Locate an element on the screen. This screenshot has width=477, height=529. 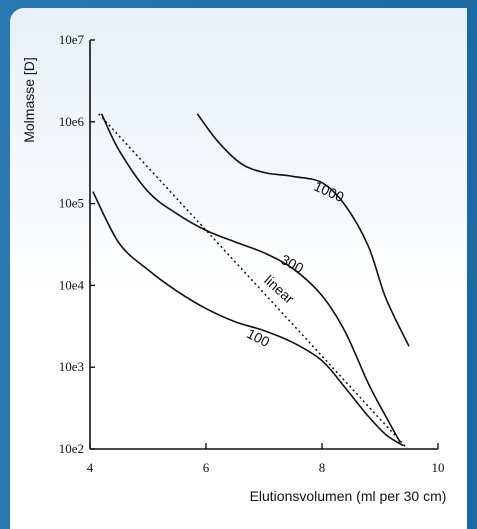
x-tick-label-8: 8 is located at coordinates (322, 467).